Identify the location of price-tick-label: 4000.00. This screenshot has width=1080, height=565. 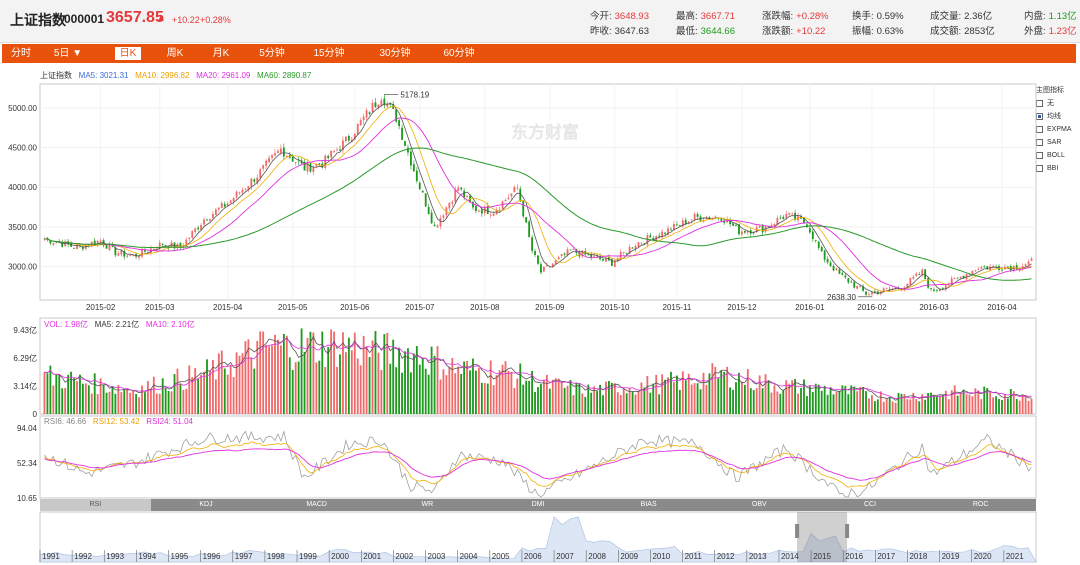
(22, 187).